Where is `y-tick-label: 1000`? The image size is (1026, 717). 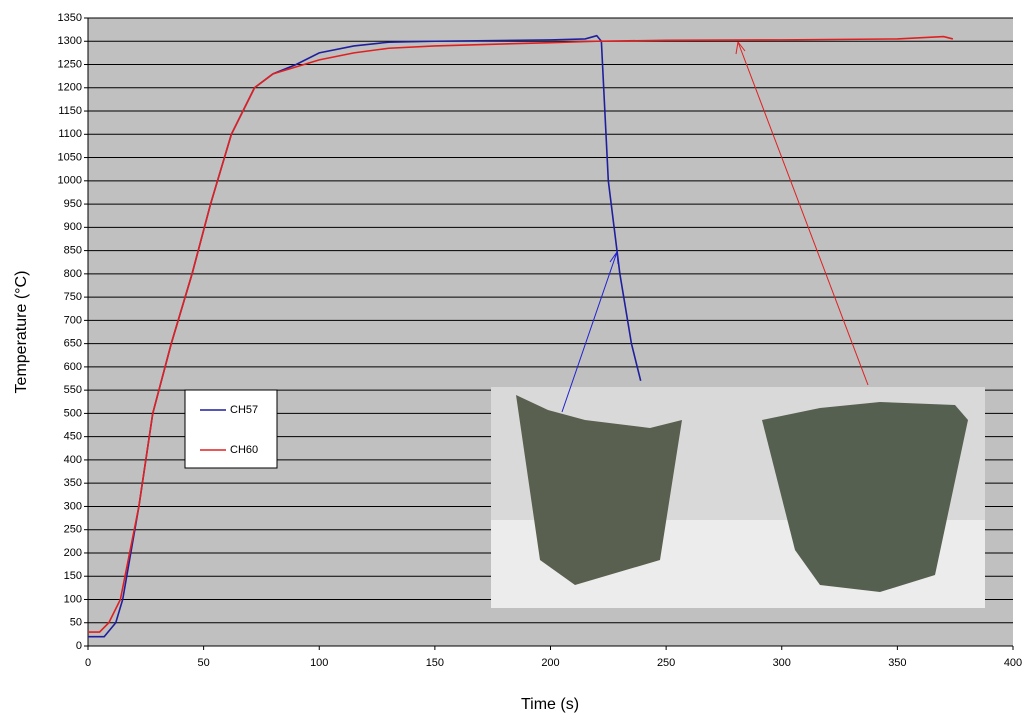 y-tick-label: 1000 is located at coordinates (70, 181).